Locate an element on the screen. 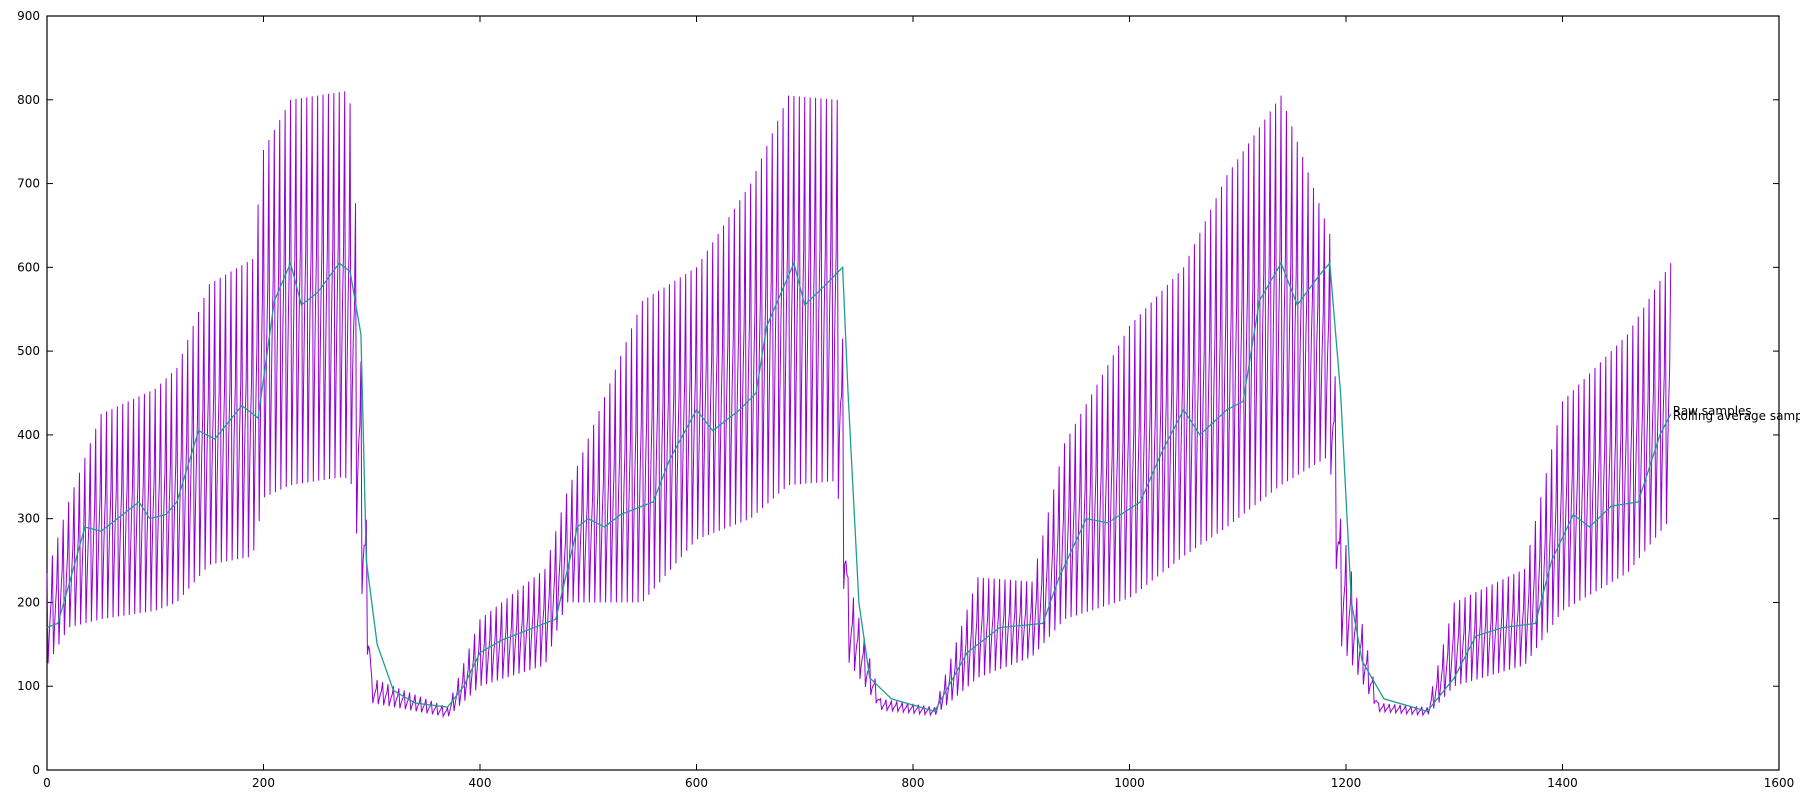 This screenshot has height=800, width=1800. rolling-average-label: Rolling average samples is located at coordinates (1736, 416).